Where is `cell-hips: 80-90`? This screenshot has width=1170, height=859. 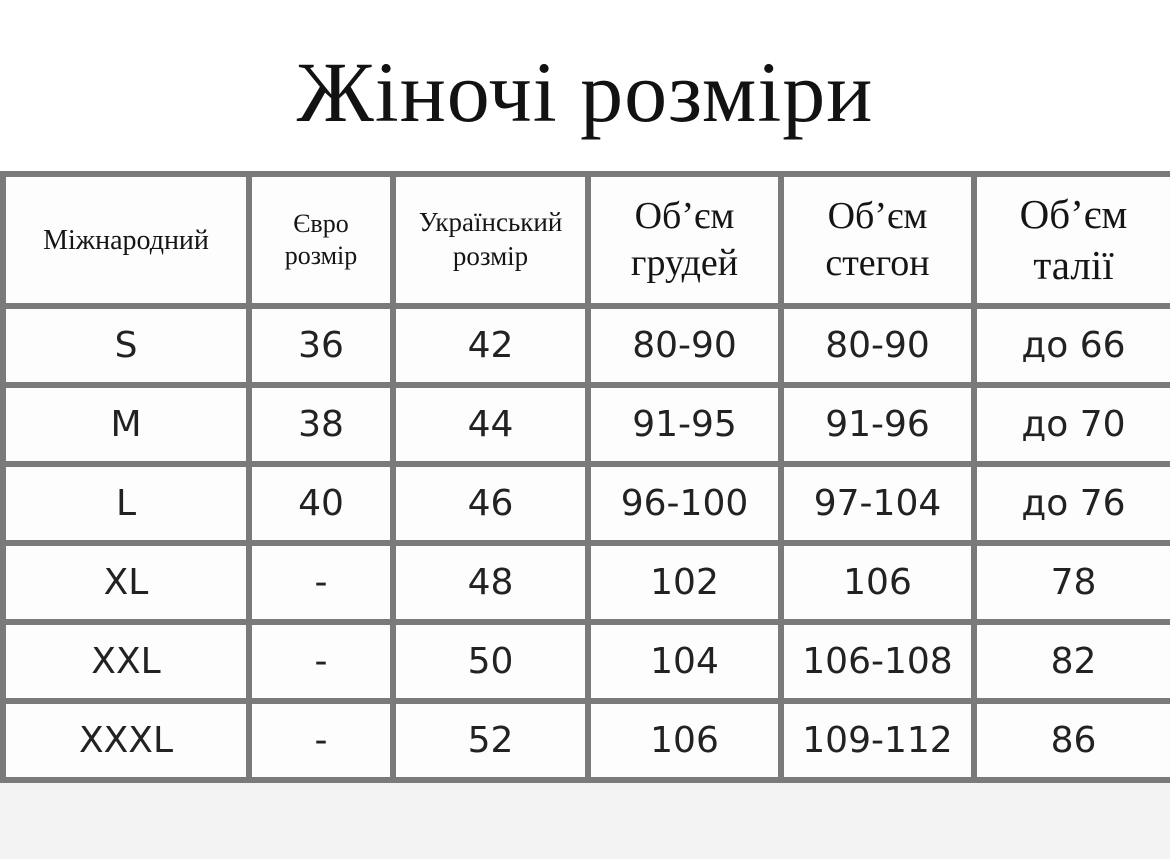
cell-hips: 80-90 is located at coordinates (877, 345).